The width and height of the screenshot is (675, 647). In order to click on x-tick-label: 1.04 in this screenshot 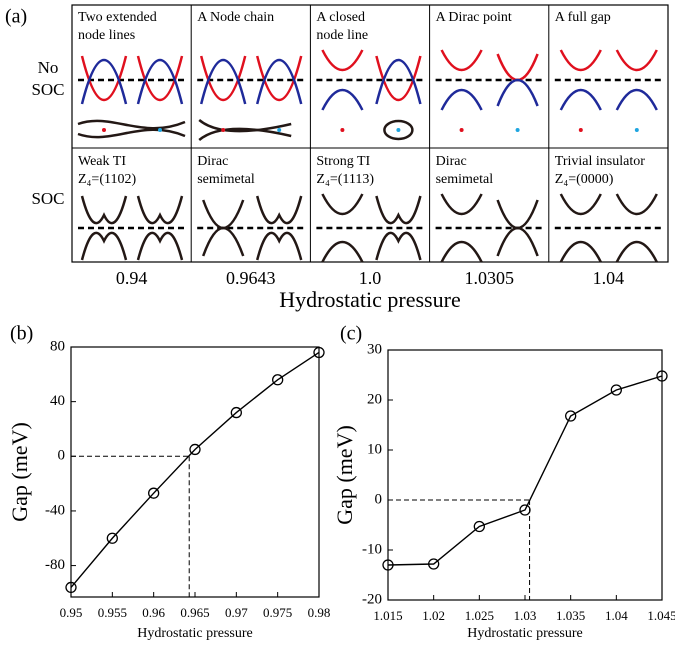, I will do `click(616, 615)`.